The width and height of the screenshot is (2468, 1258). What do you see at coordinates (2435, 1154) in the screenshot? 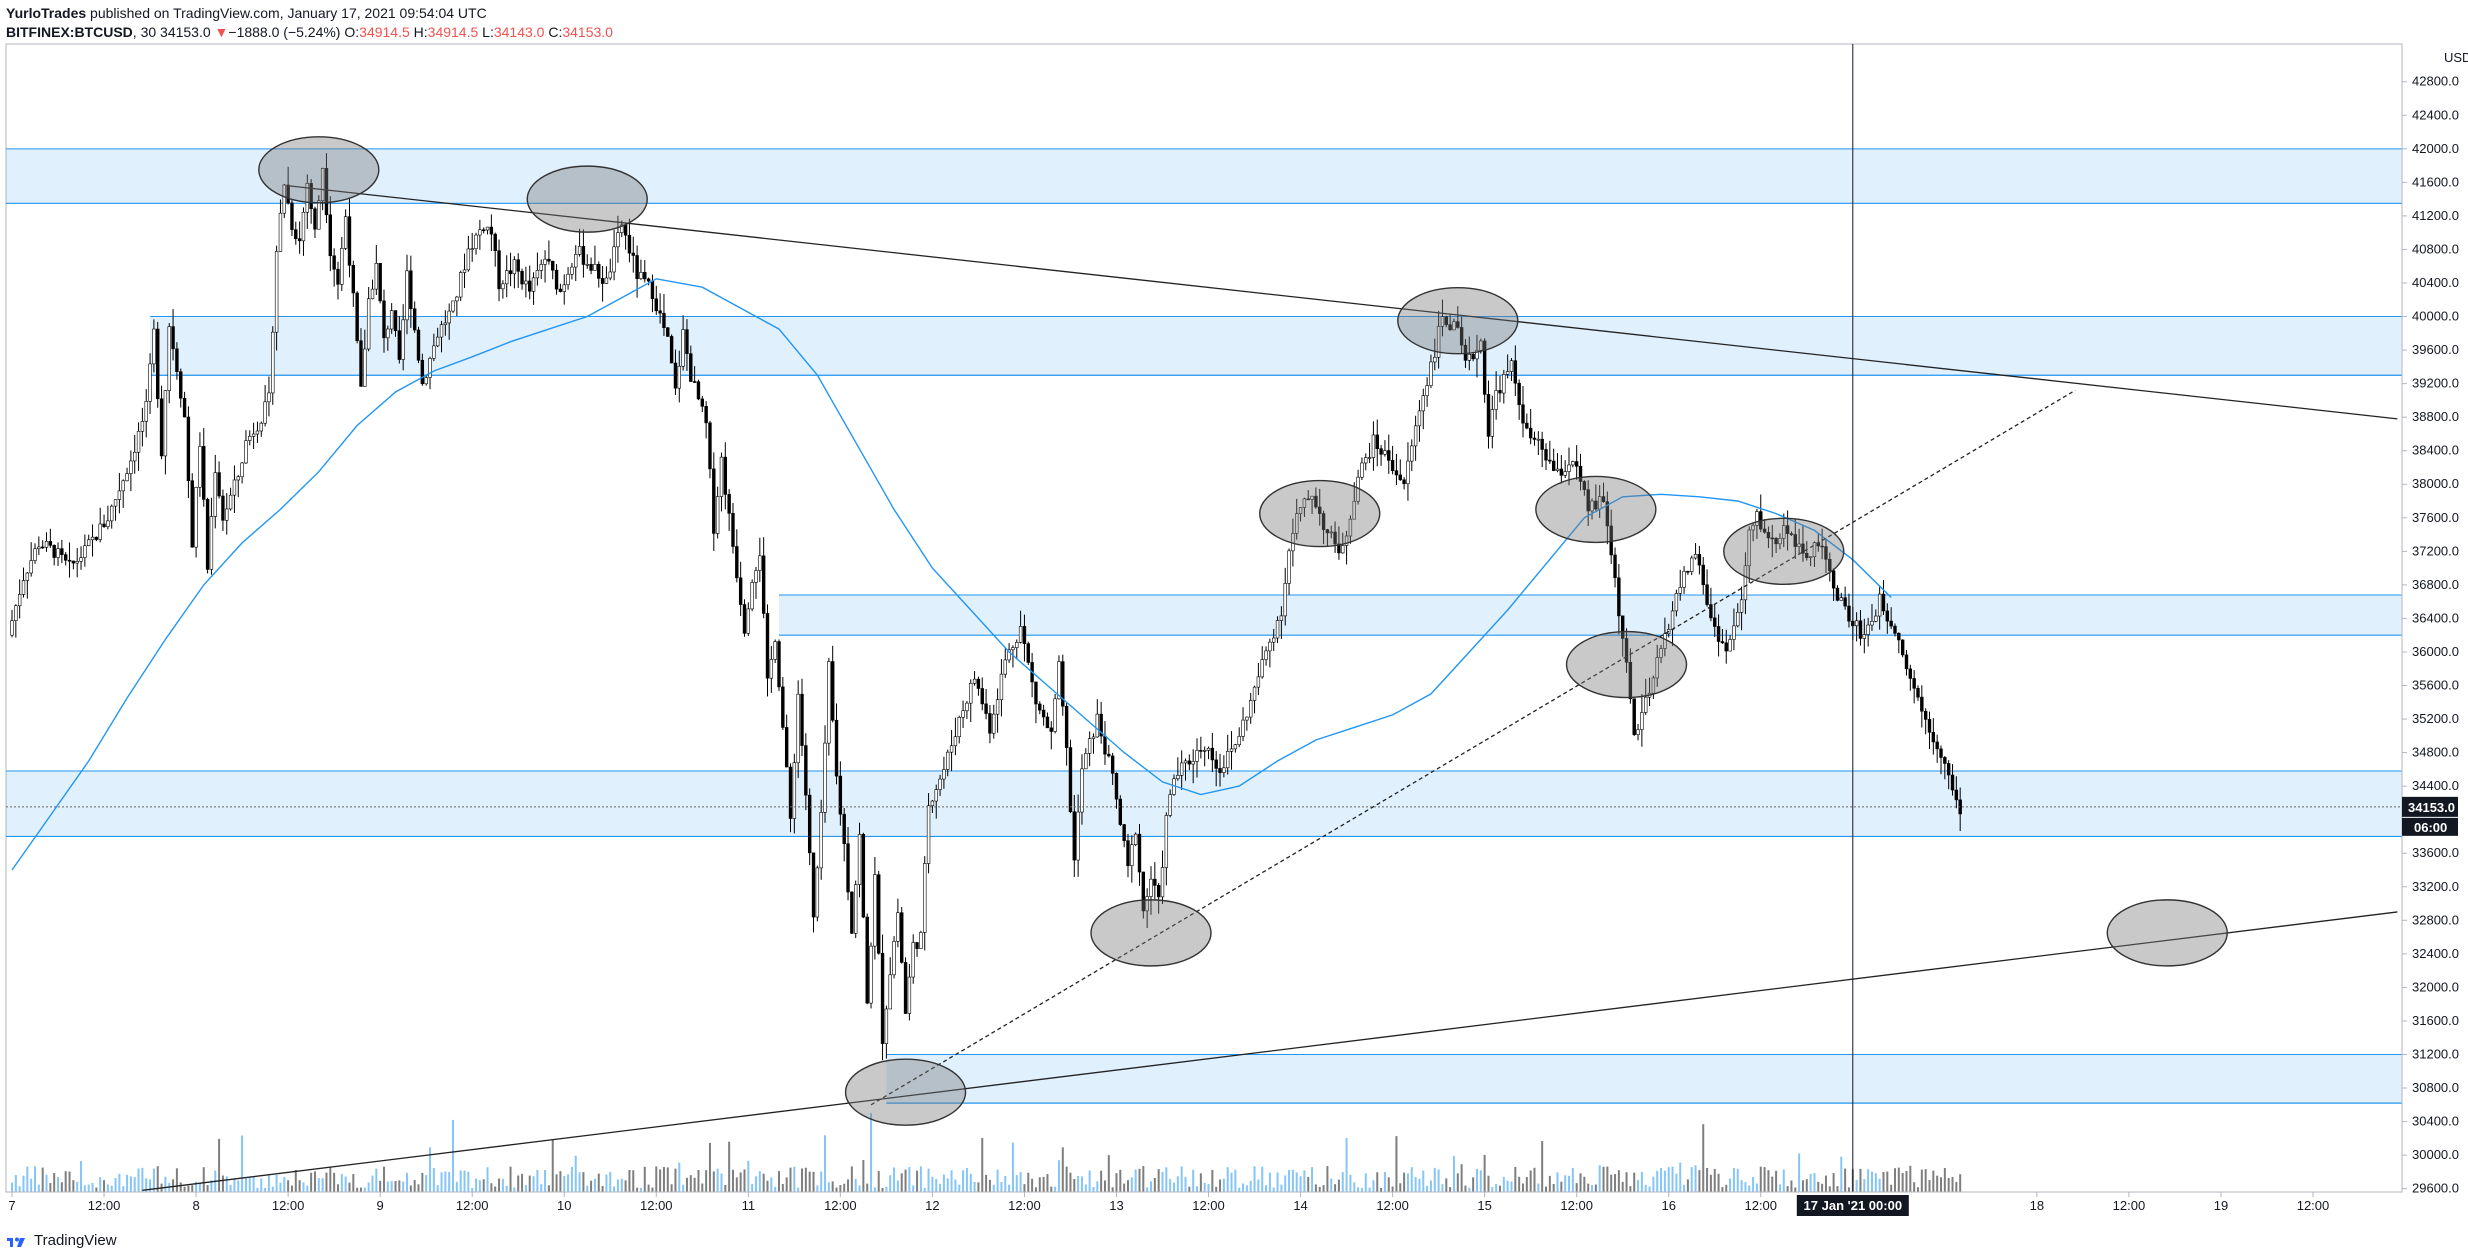
I see `y-tick-label: 30000.0` at bounding box center [2435, 1154].